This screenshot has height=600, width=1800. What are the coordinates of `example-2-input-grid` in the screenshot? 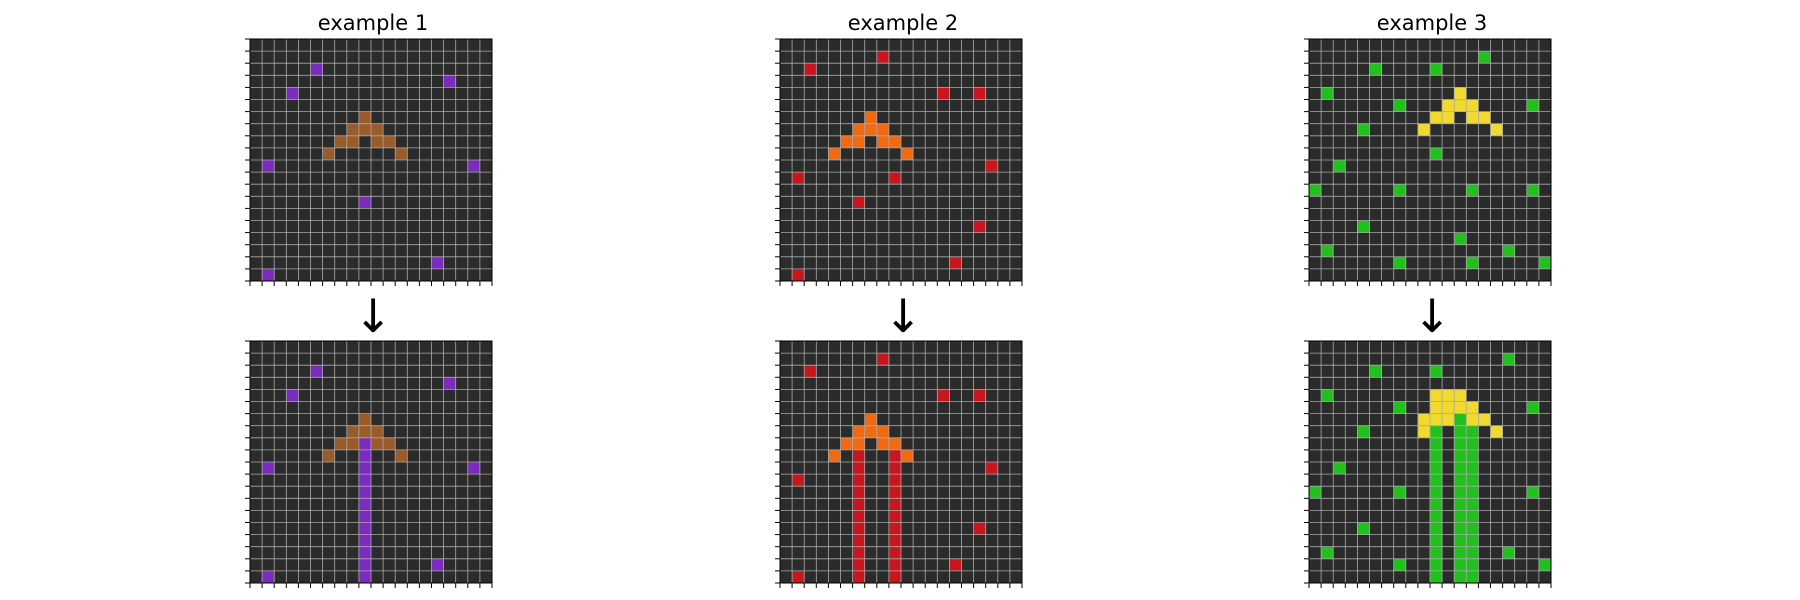 It's located at (899, 162).